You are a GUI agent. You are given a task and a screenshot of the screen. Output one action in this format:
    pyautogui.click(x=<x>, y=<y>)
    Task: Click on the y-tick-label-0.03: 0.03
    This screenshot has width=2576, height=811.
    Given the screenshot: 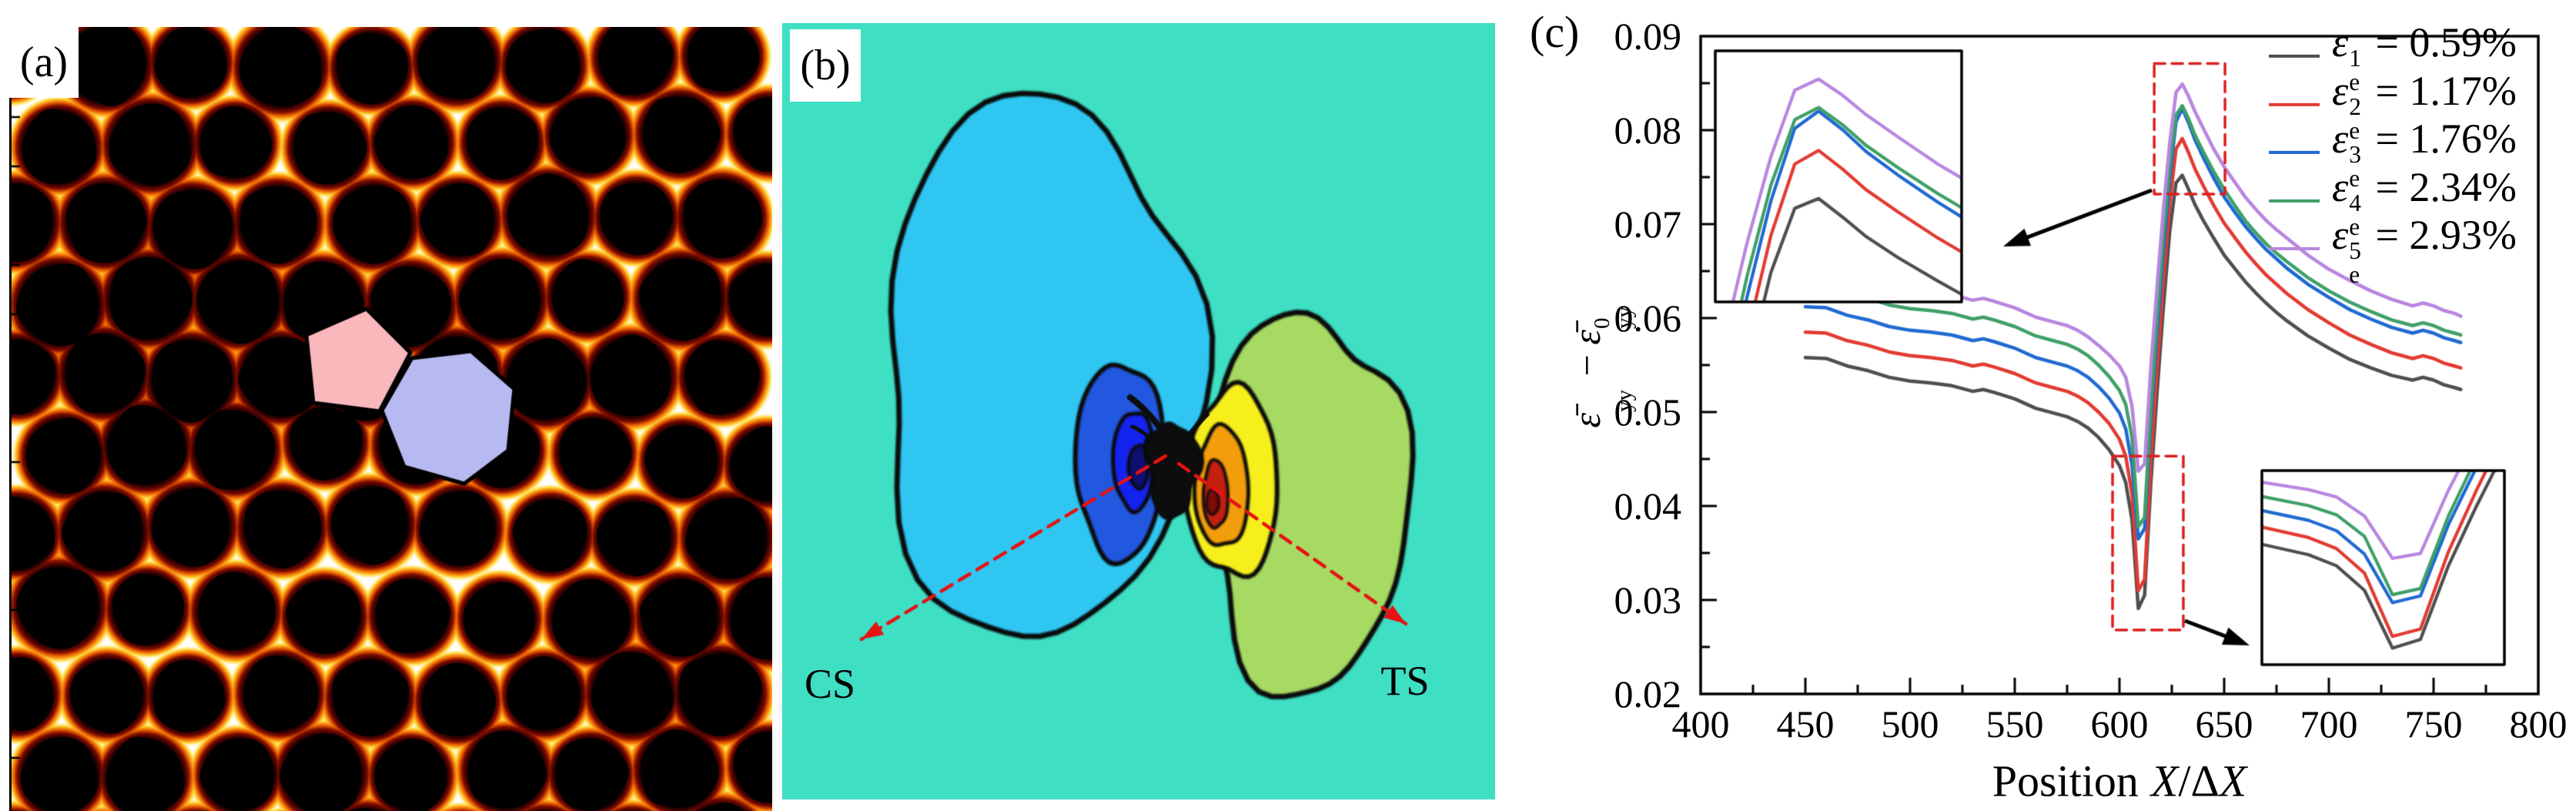 What is the action you would take?
    pyautogui.click(x=1648, y=600)
    